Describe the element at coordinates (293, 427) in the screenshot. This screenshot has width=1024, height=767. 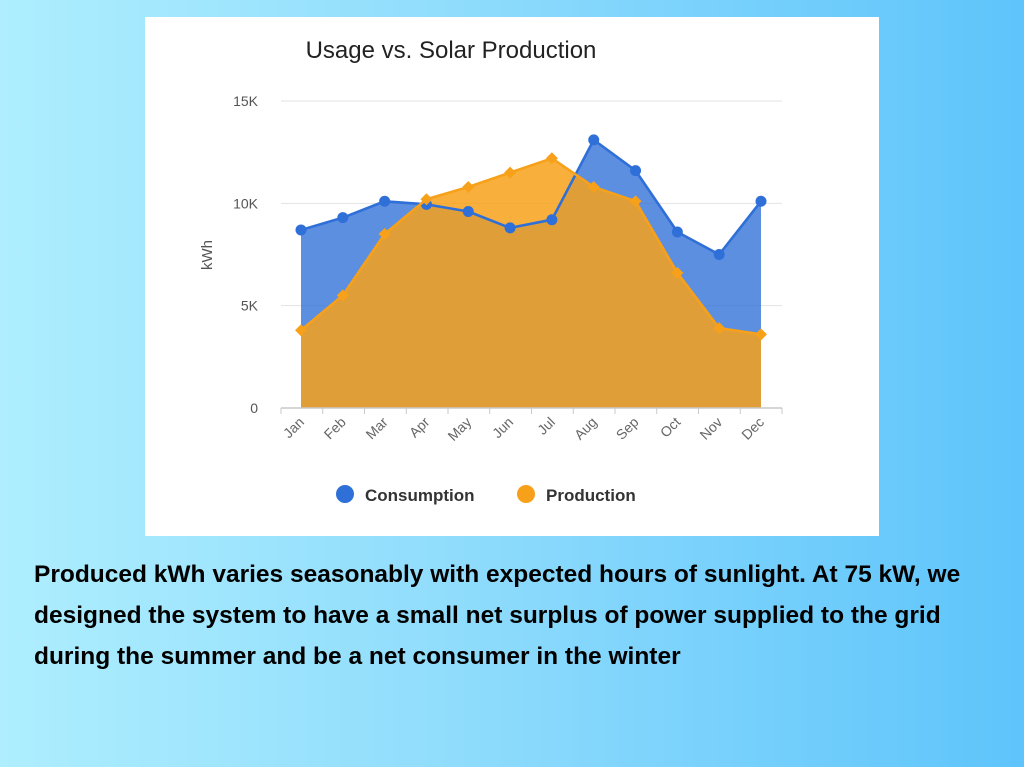
I see `x-tick-label: Jan` at that location.